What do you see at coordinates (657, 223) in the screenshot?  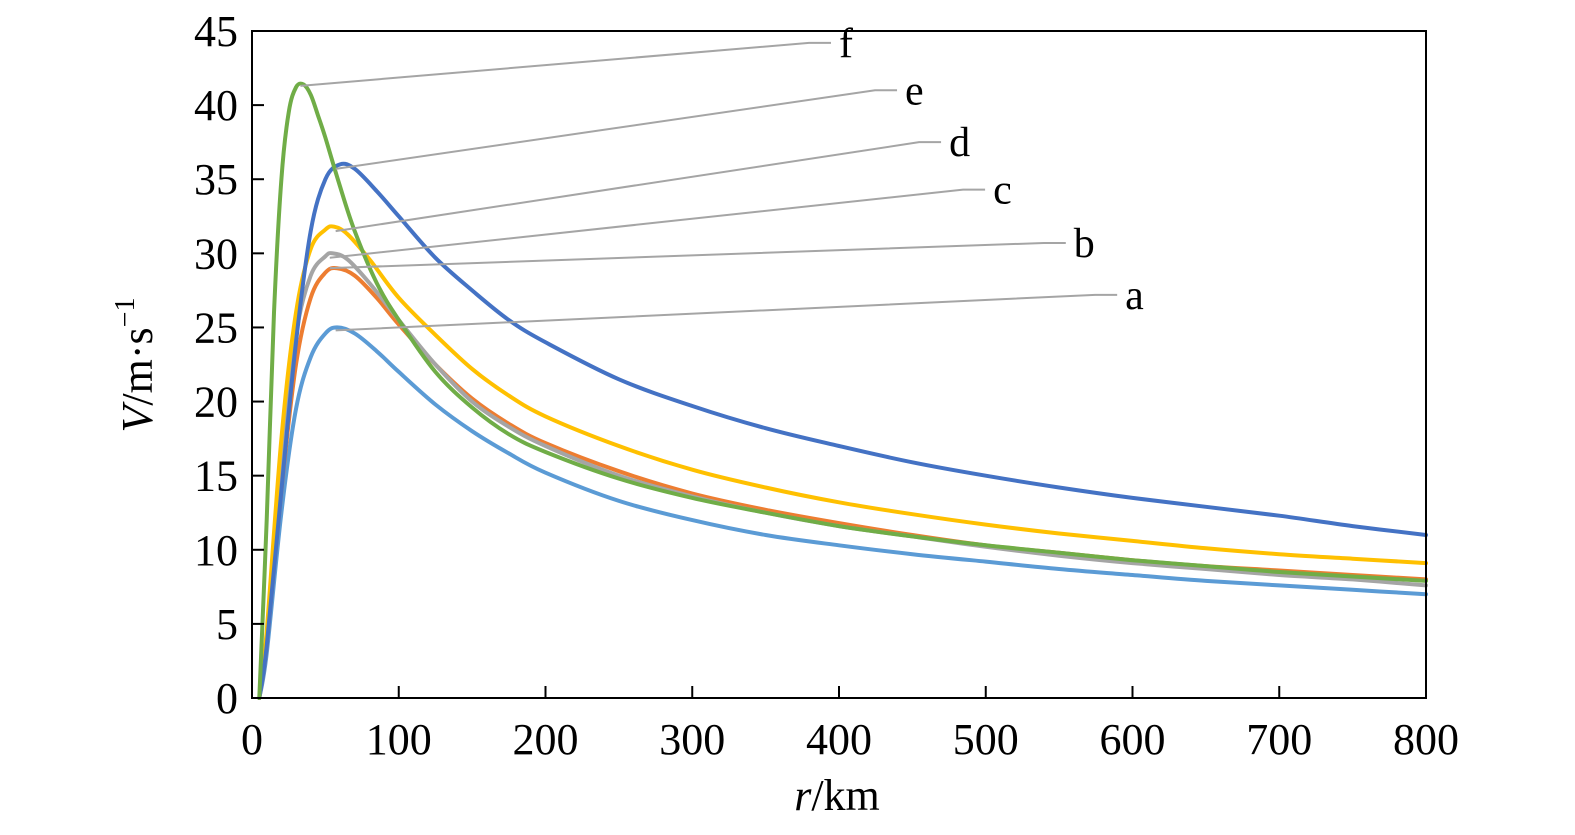 I see `leader-line-c` at bounding box center [657, 223].